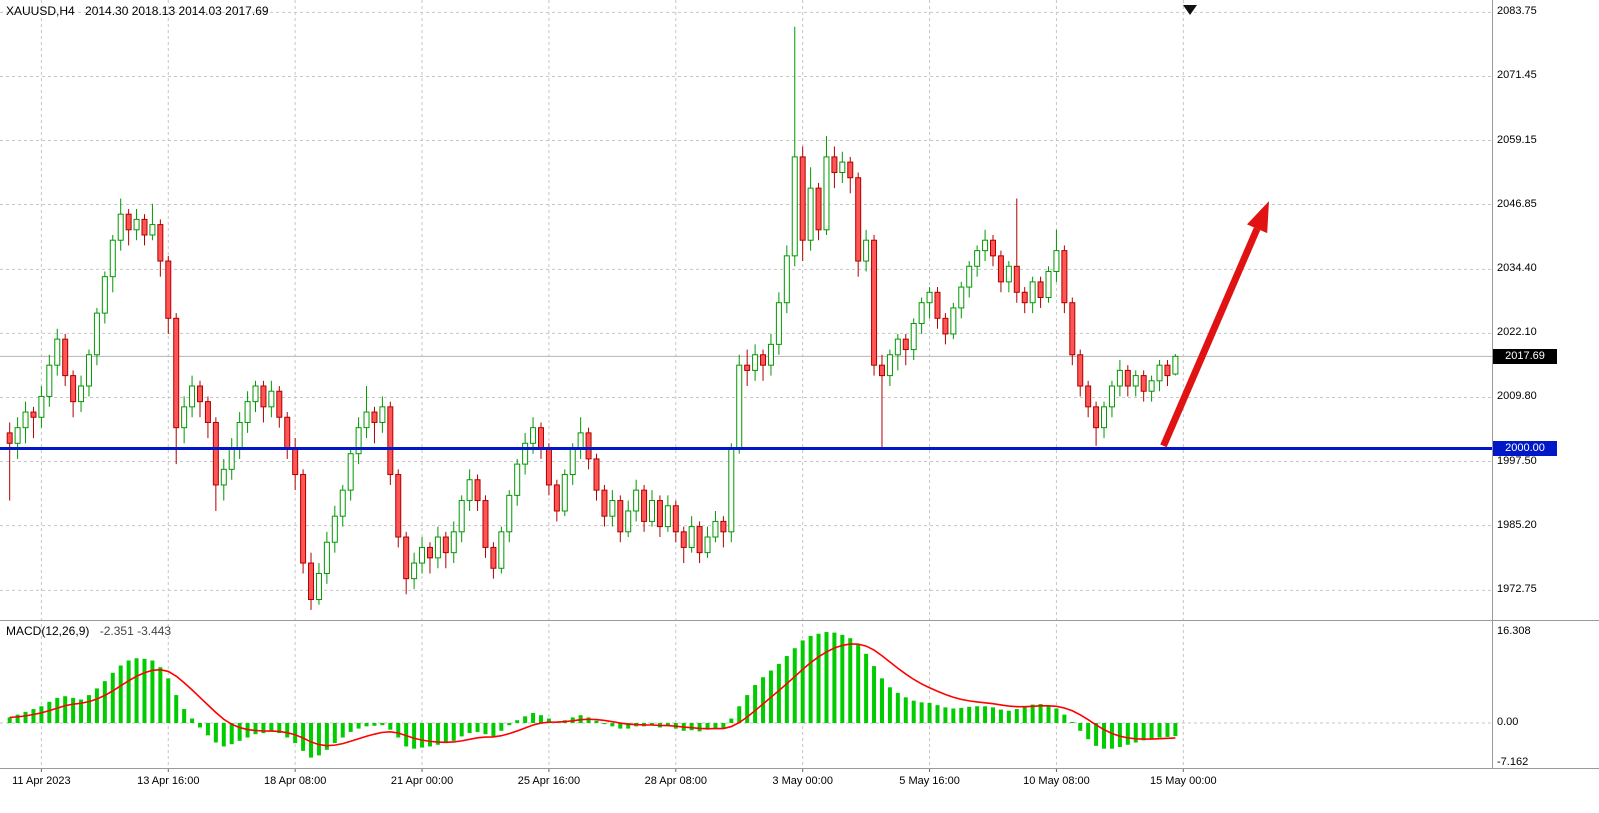 The height and width of the screenshot is (813, 1599). I want to click on autoscroll-marker-icon, so click(1190, 10).